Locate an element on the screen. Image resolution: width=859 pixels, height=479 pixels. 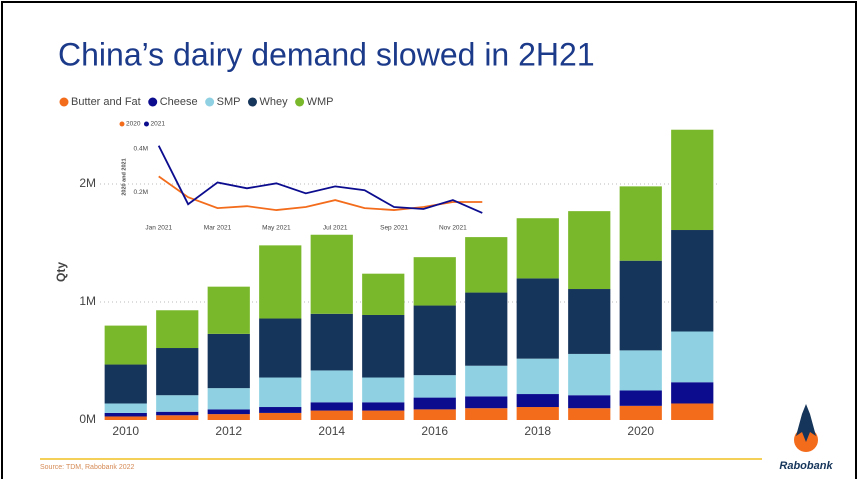
legend-label: Butter and Fat is located at coordinates (106, 102).